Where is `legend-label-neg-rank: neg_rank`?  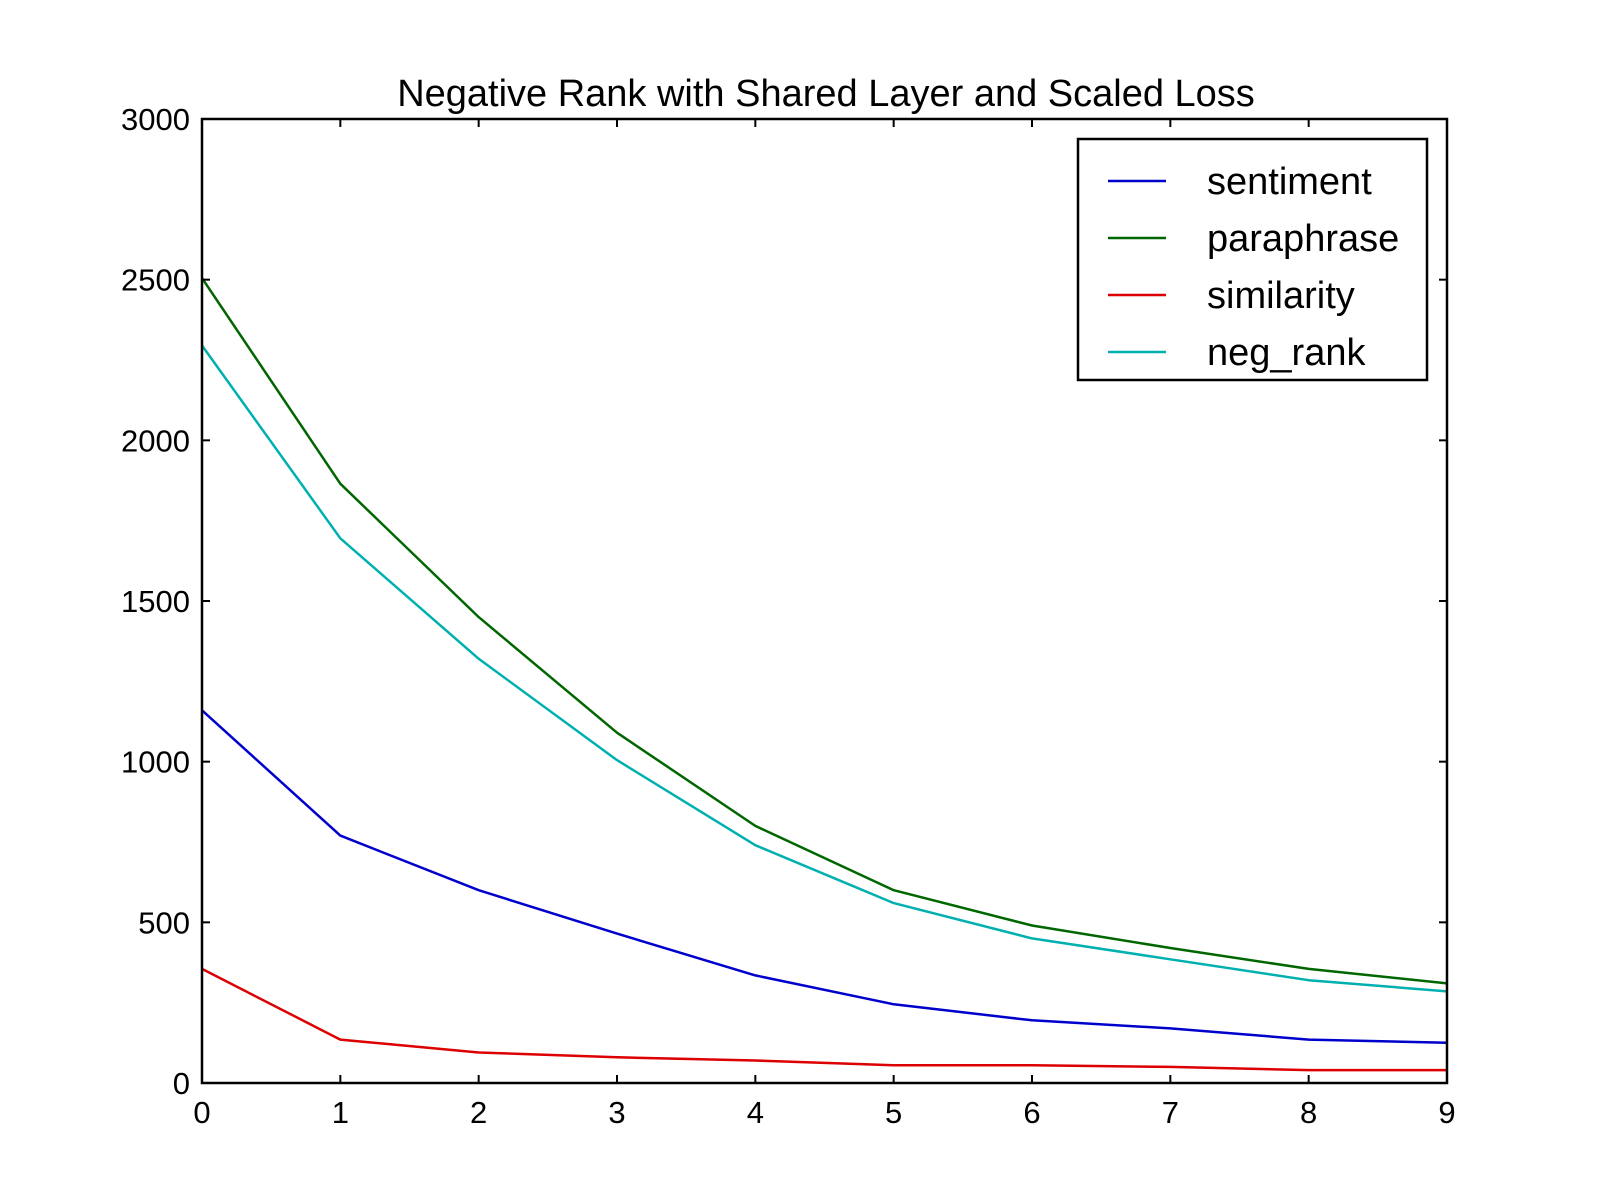
legend-label-neg-rank: neg_rank is located at coordinates (1286, 353).